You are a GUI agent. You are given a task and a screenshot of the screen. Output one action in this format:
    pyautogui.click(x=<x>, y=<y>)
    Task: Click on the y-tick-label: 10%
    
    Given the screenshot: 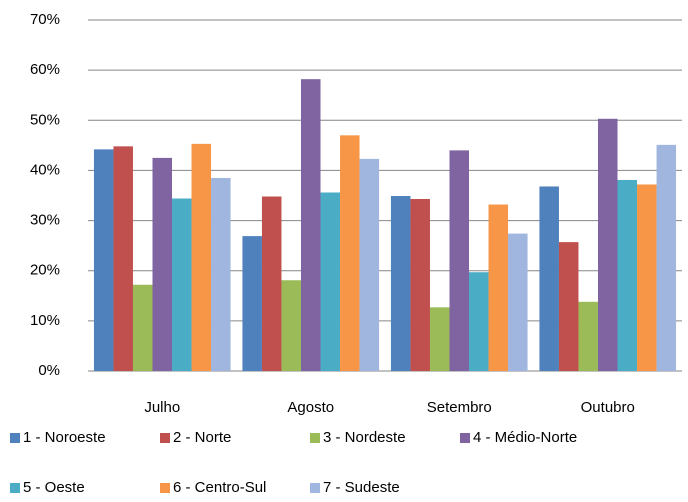 What is the action you would take?
    pyautogui.click(x=45, y=320)
    